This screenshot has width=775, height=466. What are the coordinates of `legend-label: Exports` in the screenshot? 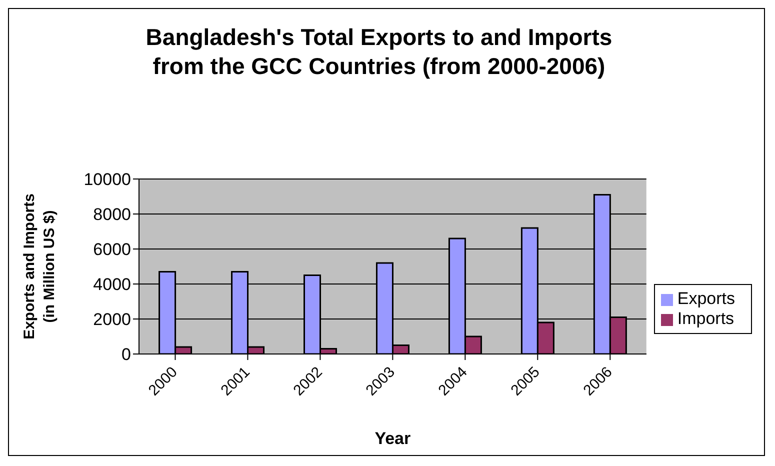 It's located at (706, 298).